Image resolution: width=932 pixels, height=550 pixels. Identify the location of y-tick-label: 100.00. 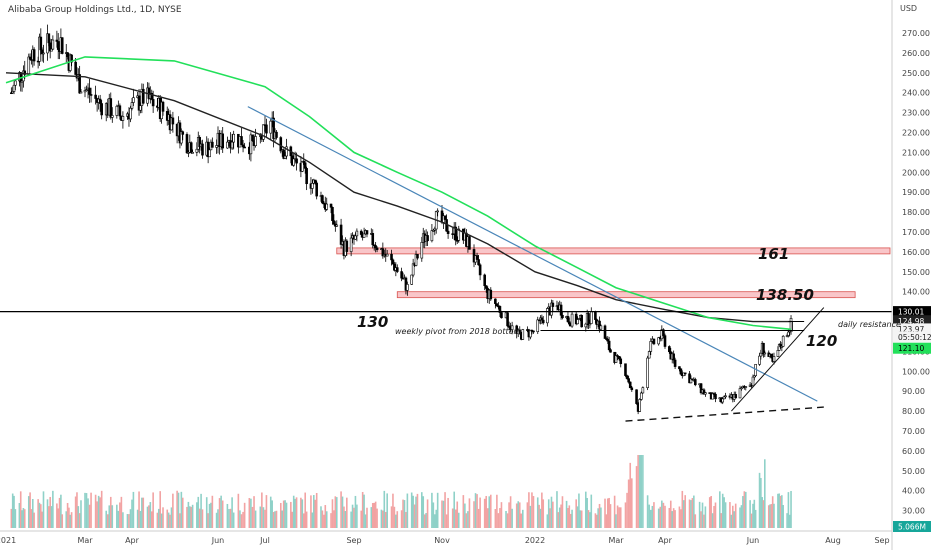
(916, 371).